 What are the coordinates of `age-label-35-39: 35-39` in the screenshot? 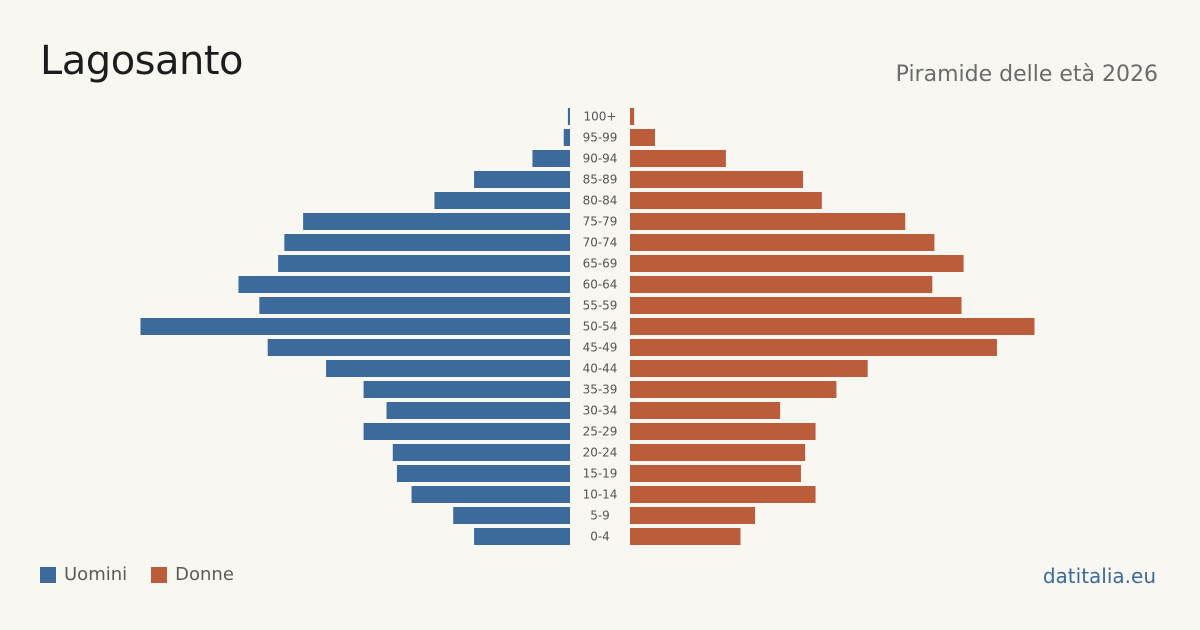 It's located at (600, 390).